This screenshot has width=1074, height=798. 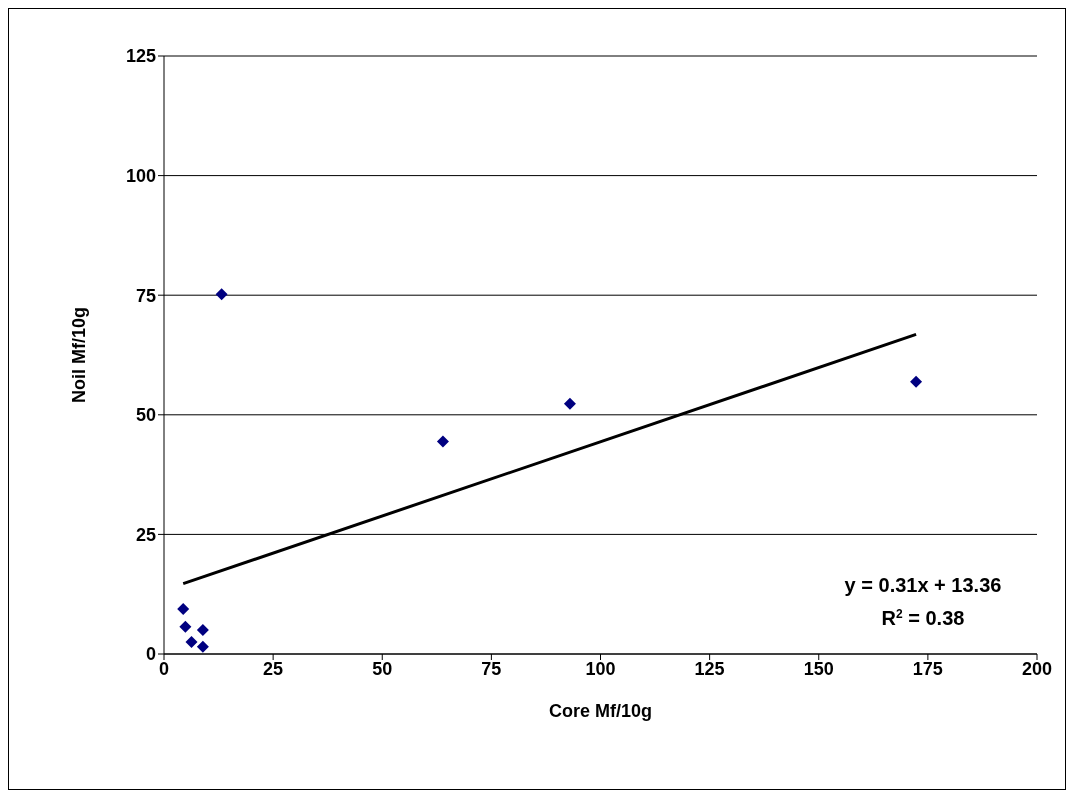 I want to click on y-tick-label: 50, so click(x=145, y=415).